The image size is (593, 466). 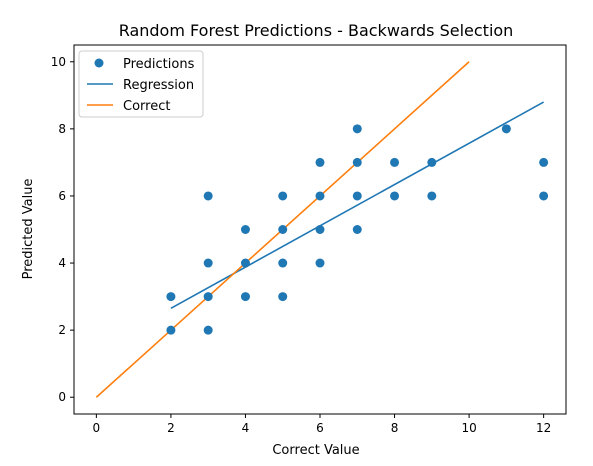 What do you see at coordinates (395, 428) in the screenshot?
I see `x-tick-label: 8` at bounding box center [395, 428].